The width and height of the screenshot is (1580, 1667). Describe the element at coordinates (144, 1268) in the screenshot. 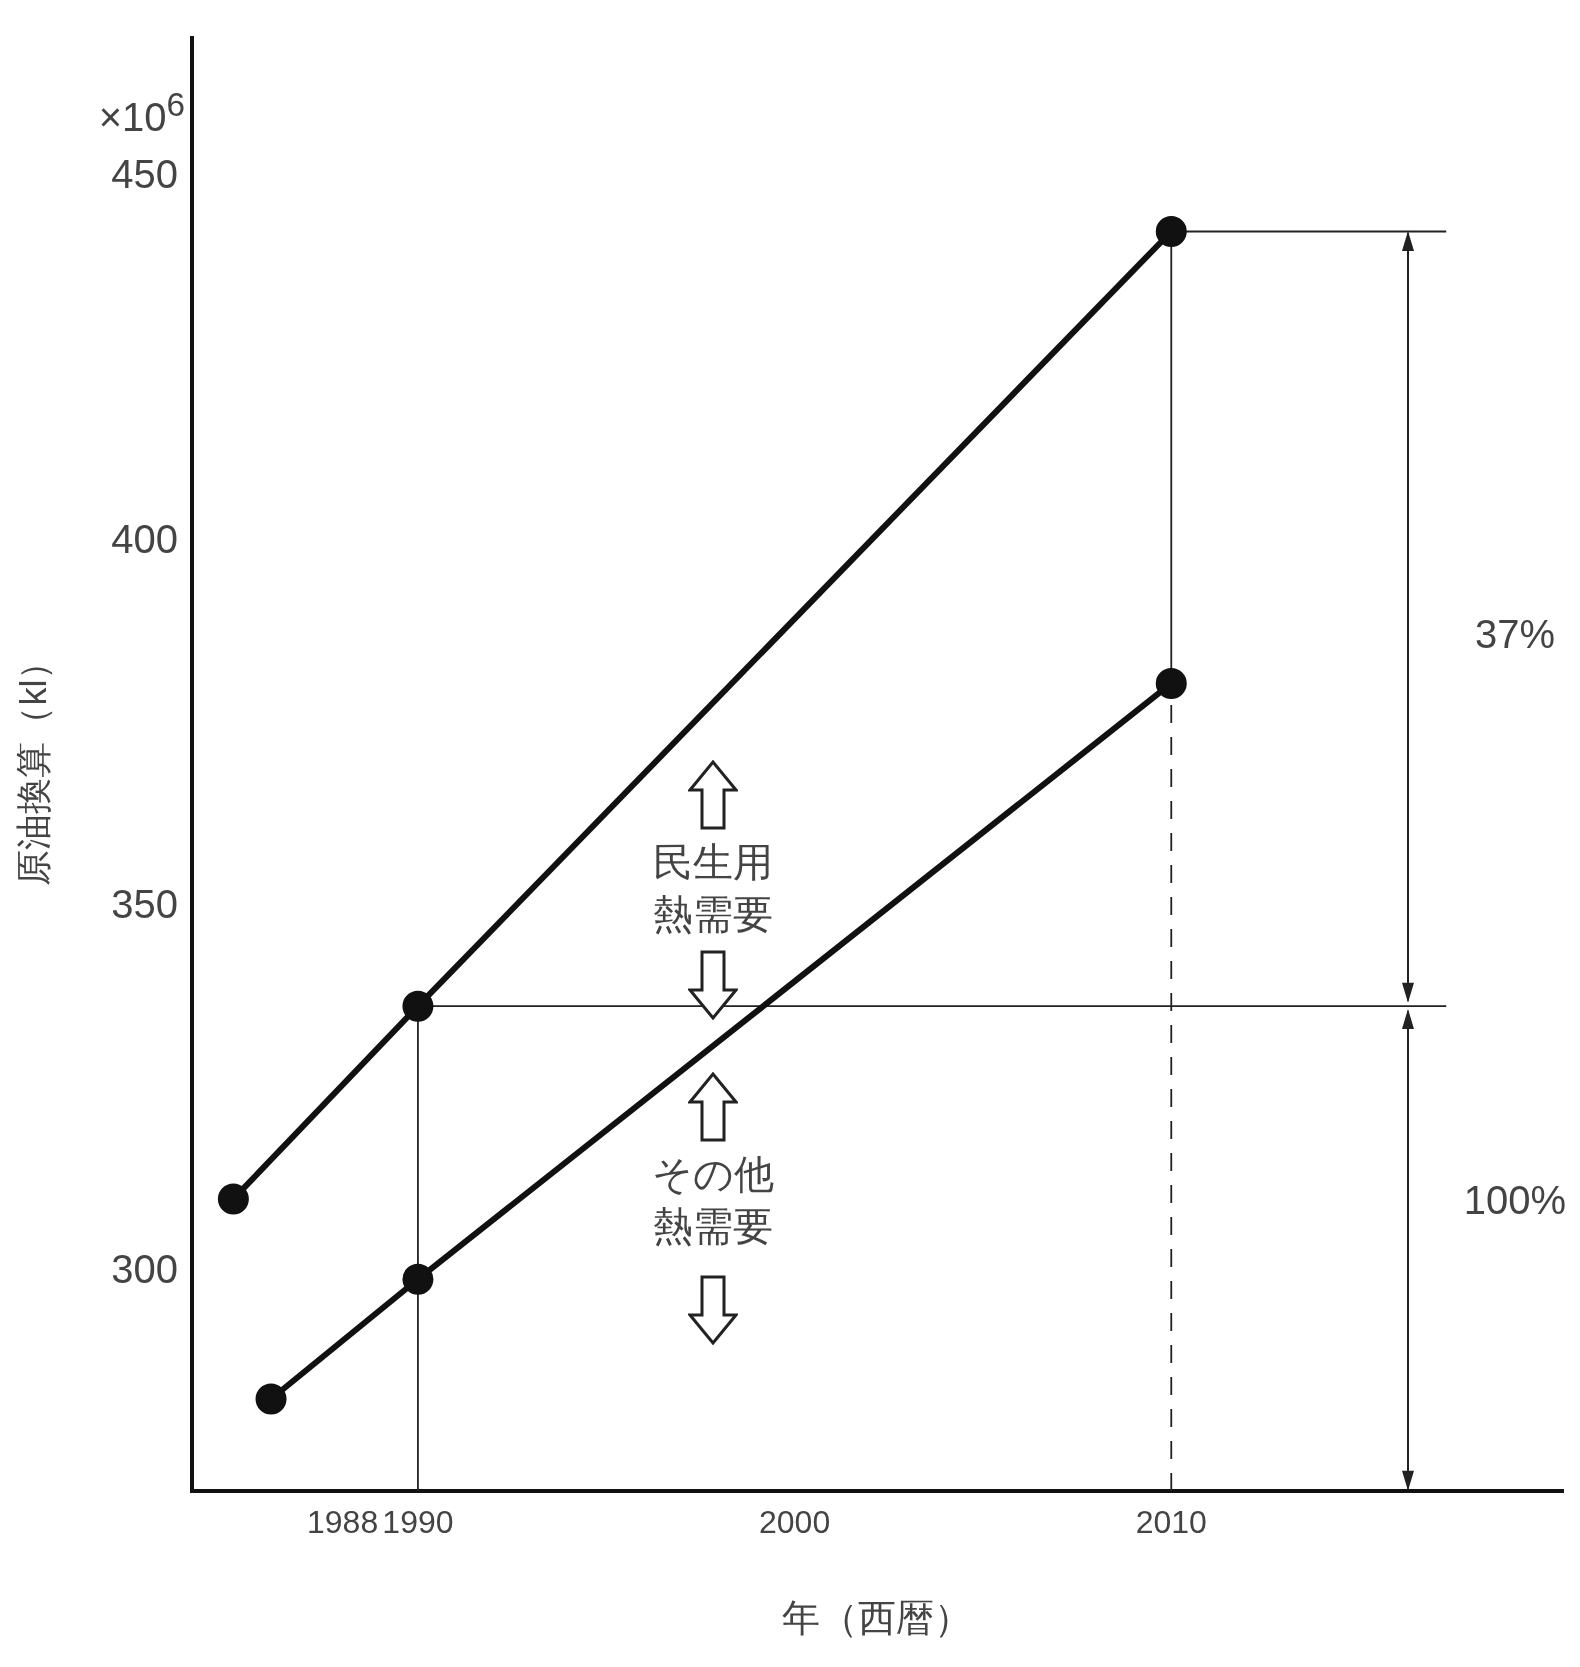

I see `y-tick-label: 300` at that location.